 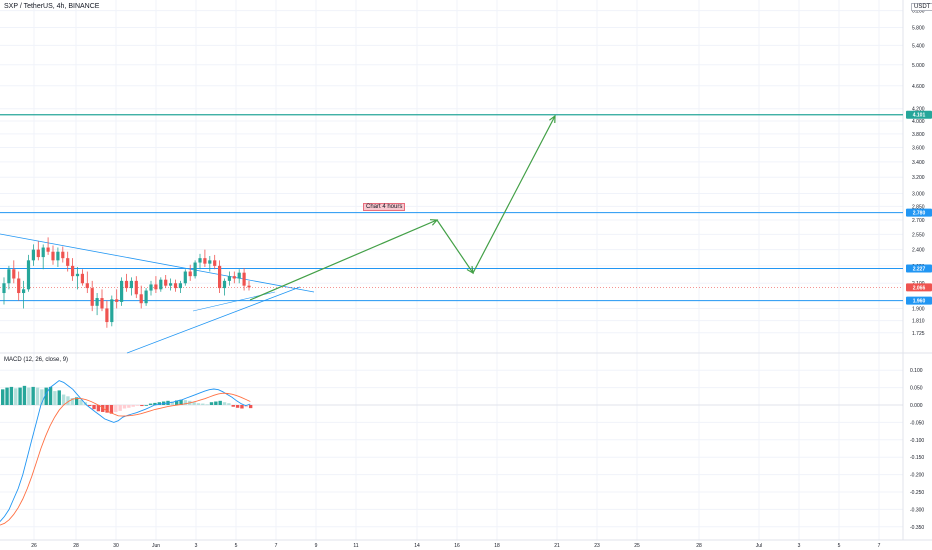 I want to click on last-price-label: 2.066, so click(x=919, y=288).